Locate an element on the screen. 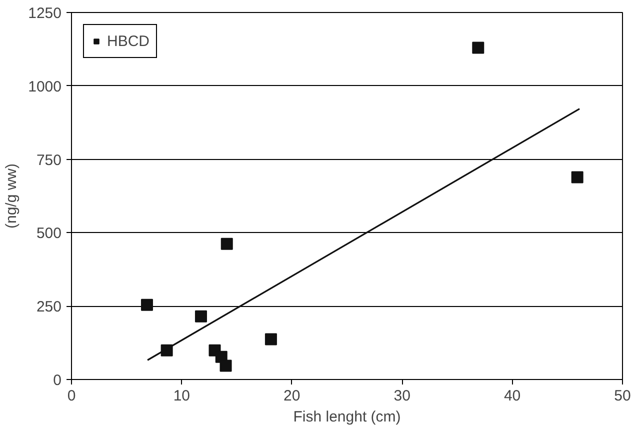  x-tick-label: 50 is located at coordinates (622, 396).